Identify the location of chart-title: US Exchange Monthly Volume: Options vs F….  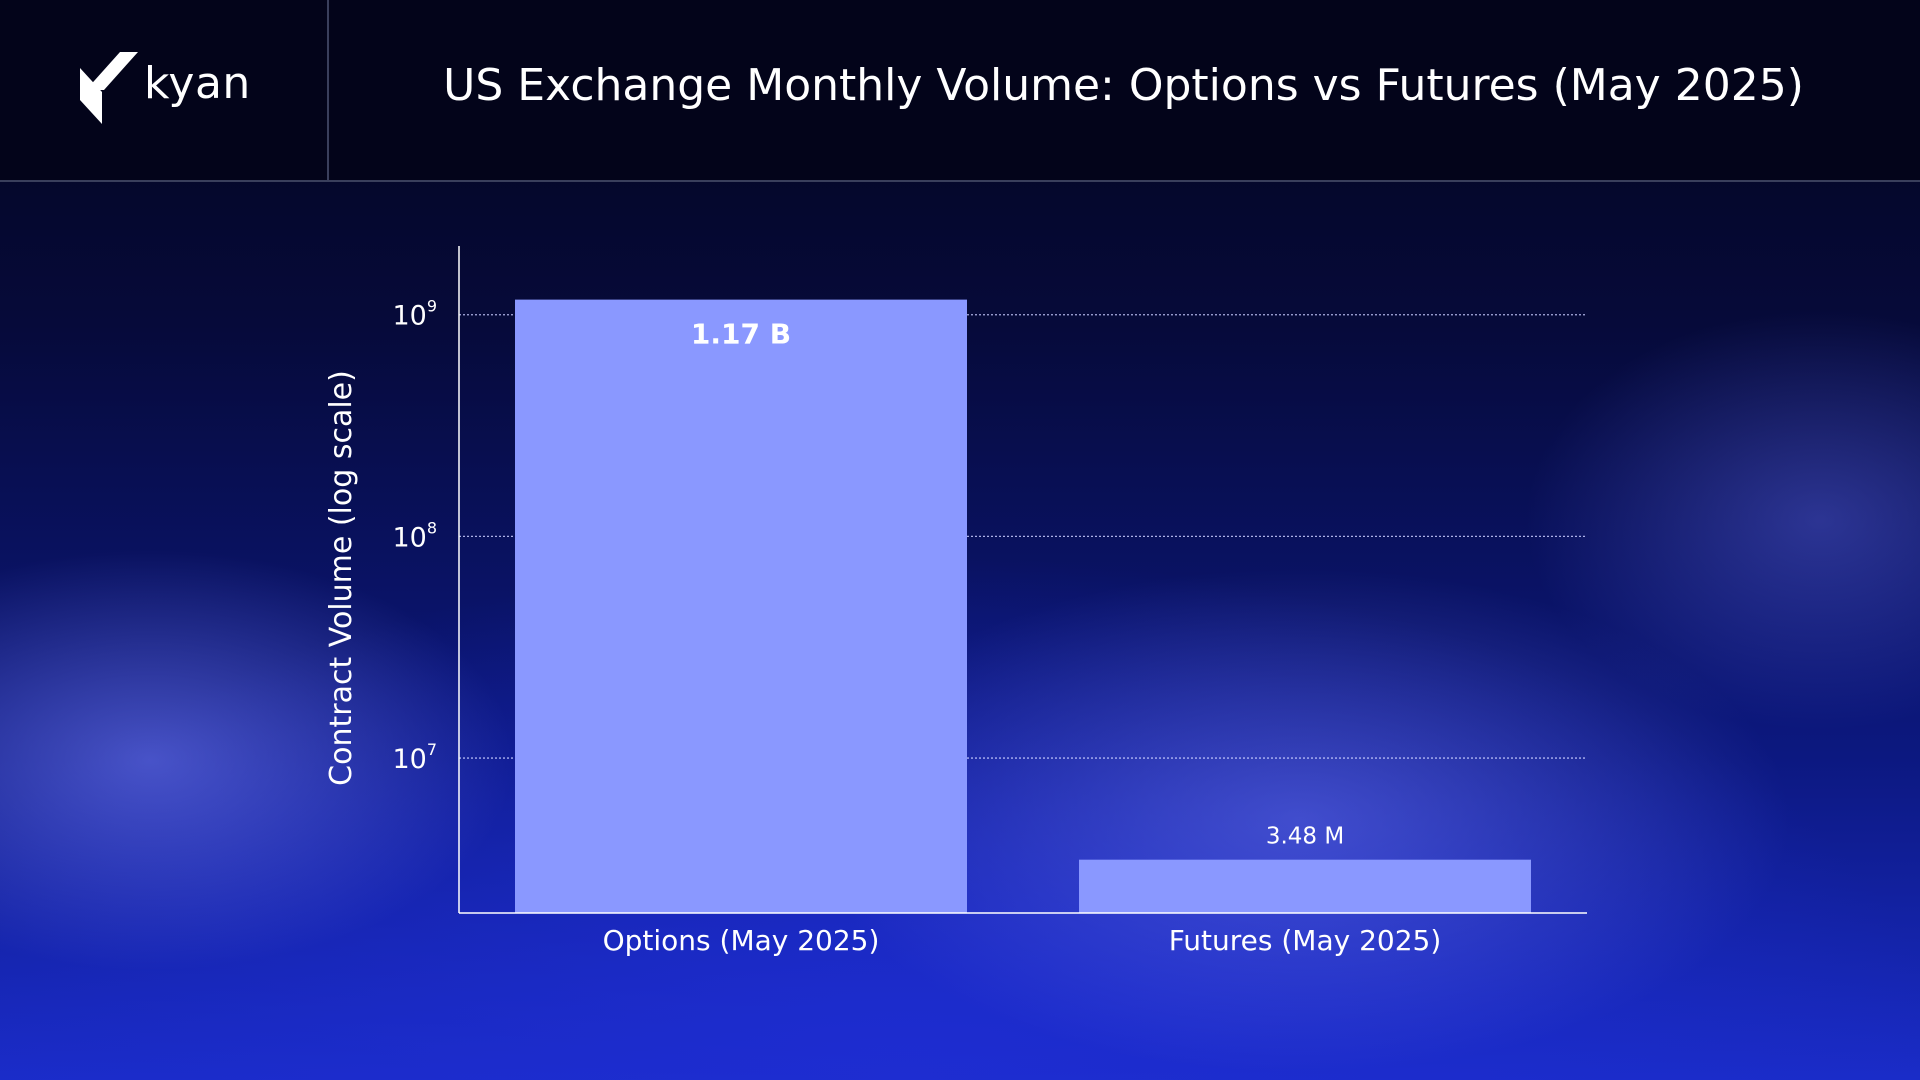
(1123, 85).